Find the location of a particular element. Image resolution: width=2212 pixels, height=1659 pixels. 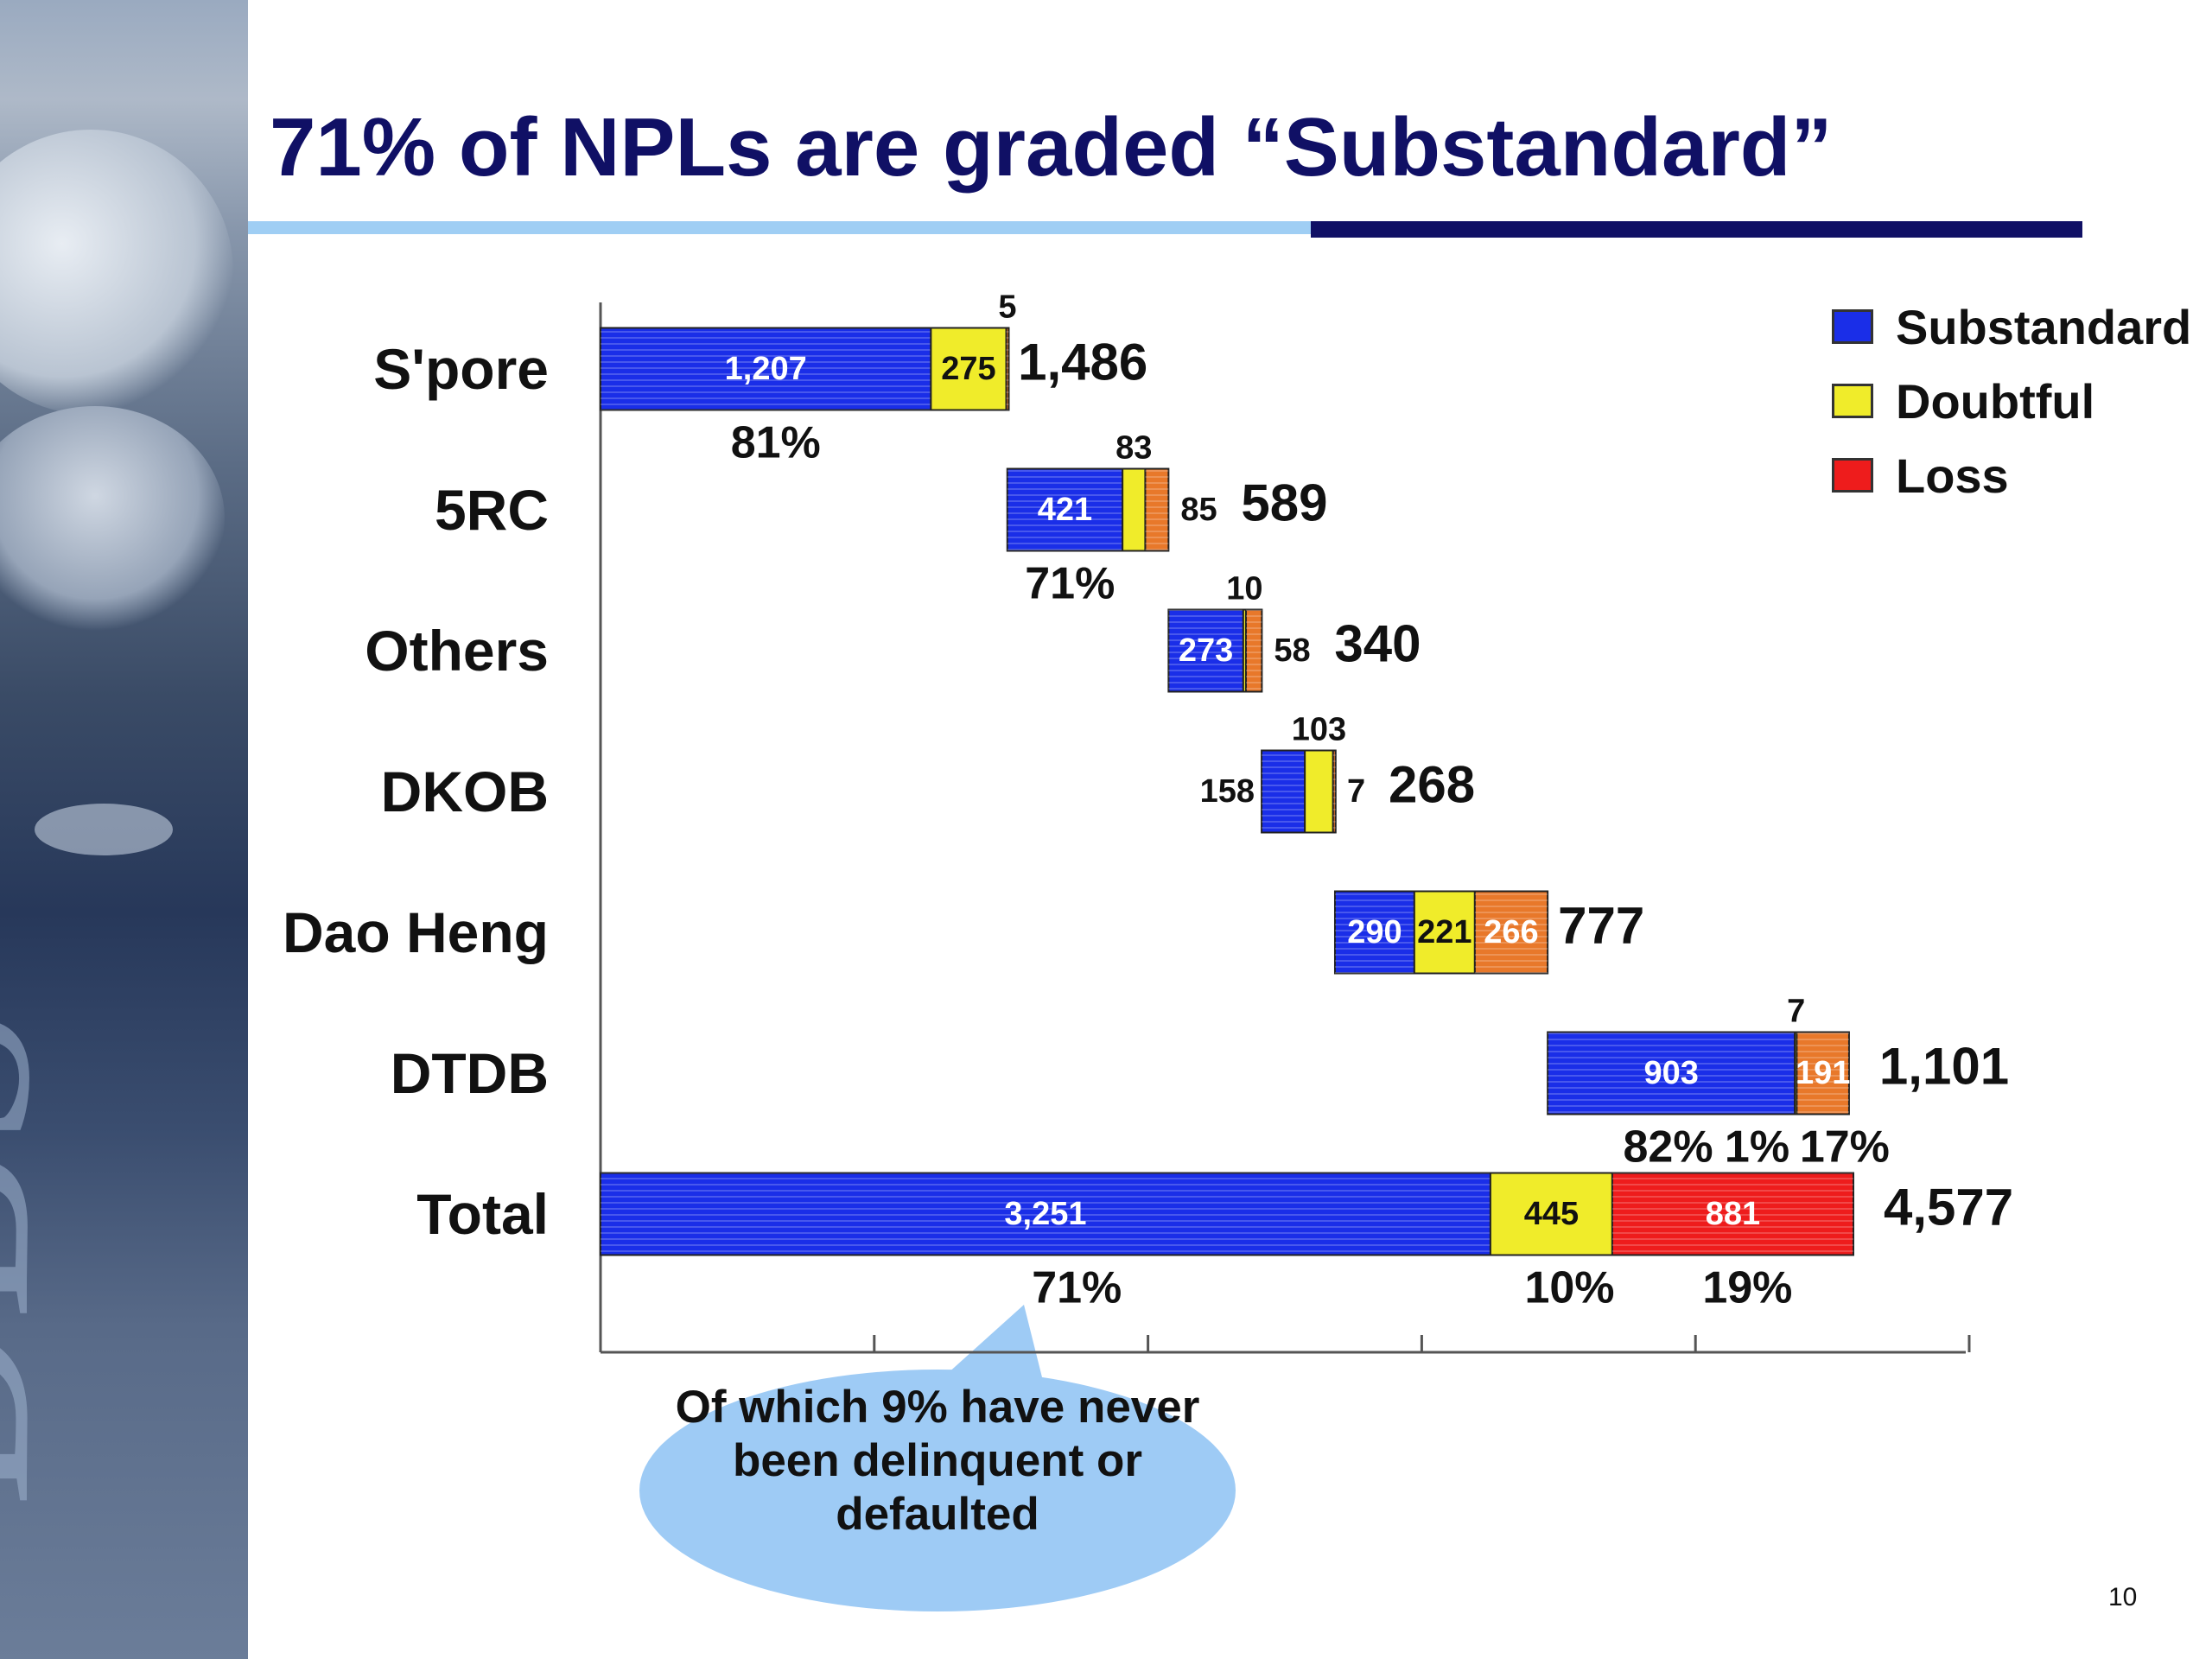

legend-item-substandard: Substandard is located at coordinates (2011, 326).